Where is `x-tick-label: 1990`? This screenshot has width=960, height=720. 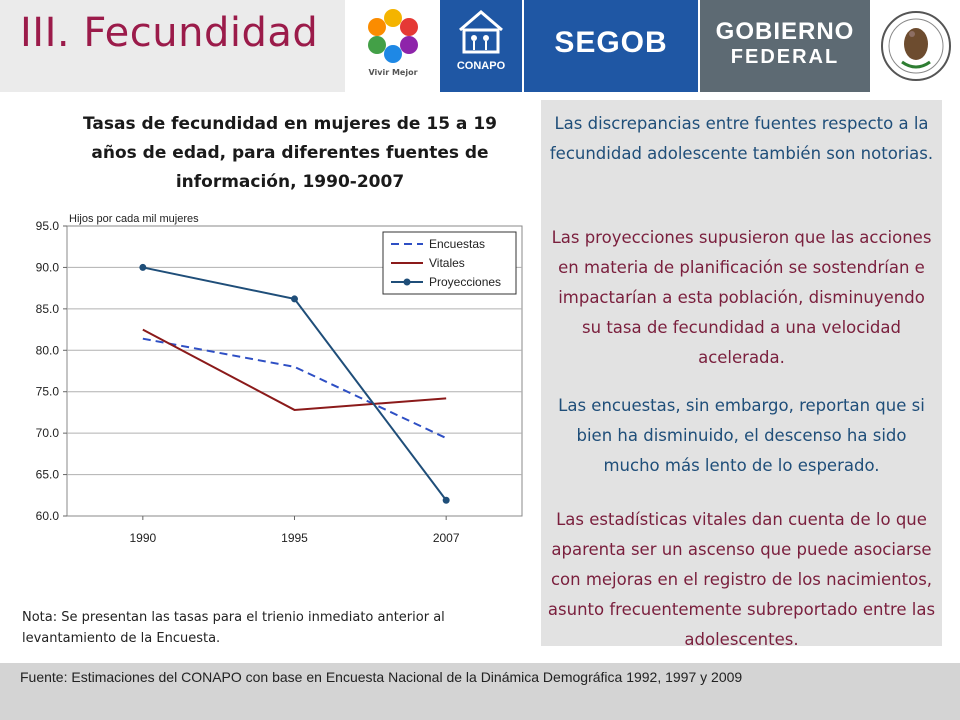 x-tick-label: 1990 is located at coordinates (142, 538).